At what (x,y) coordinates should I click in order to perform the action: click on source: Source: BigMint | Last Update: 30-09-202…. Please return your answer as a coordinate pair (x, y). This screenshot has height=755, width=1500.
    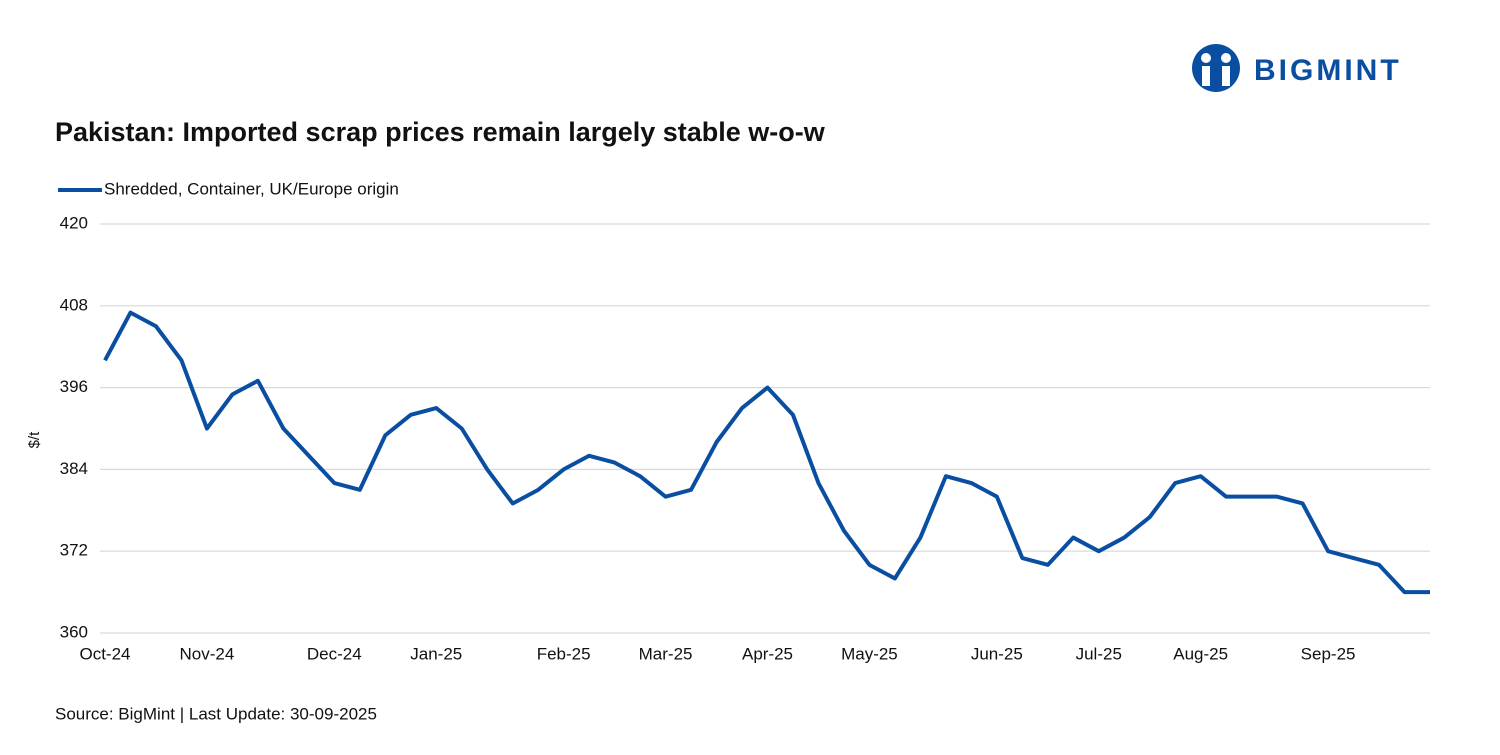
    Looking at the image, I should click on (216, 713).